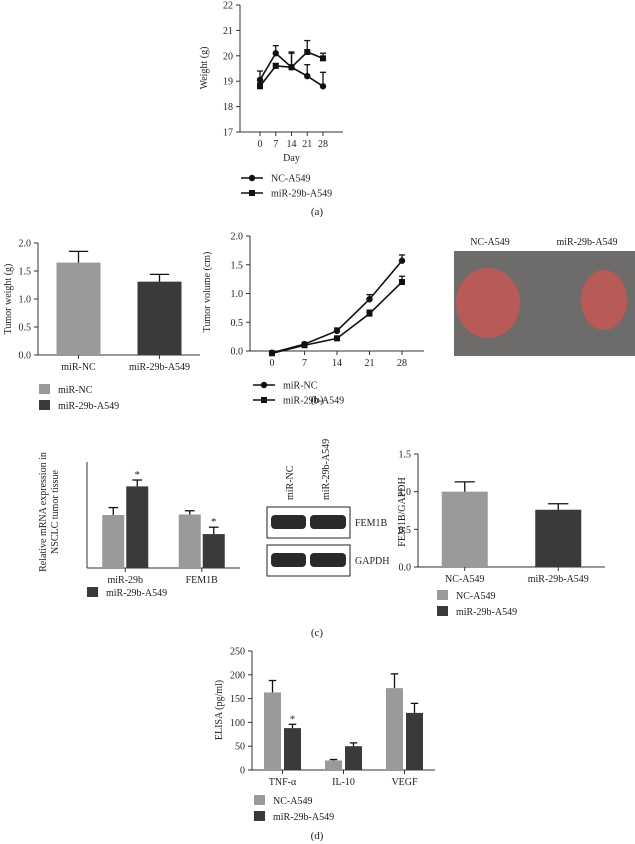  What do you see at coordinates (288, 522) in the screenshot?
I see `blot-band-fem1b-nc` at bounding box center [288, 522].